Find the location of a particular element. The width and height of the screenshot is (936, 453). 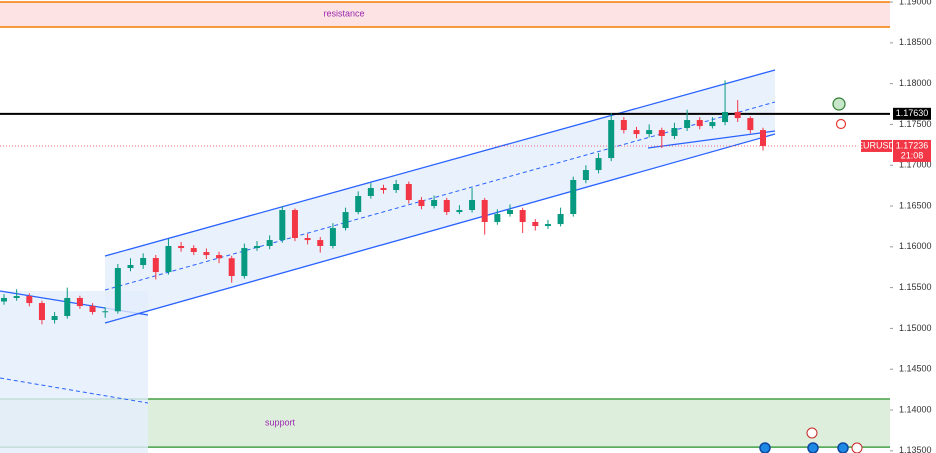

y-tick-label: 1.16500 is located at coordinates (915, 205).